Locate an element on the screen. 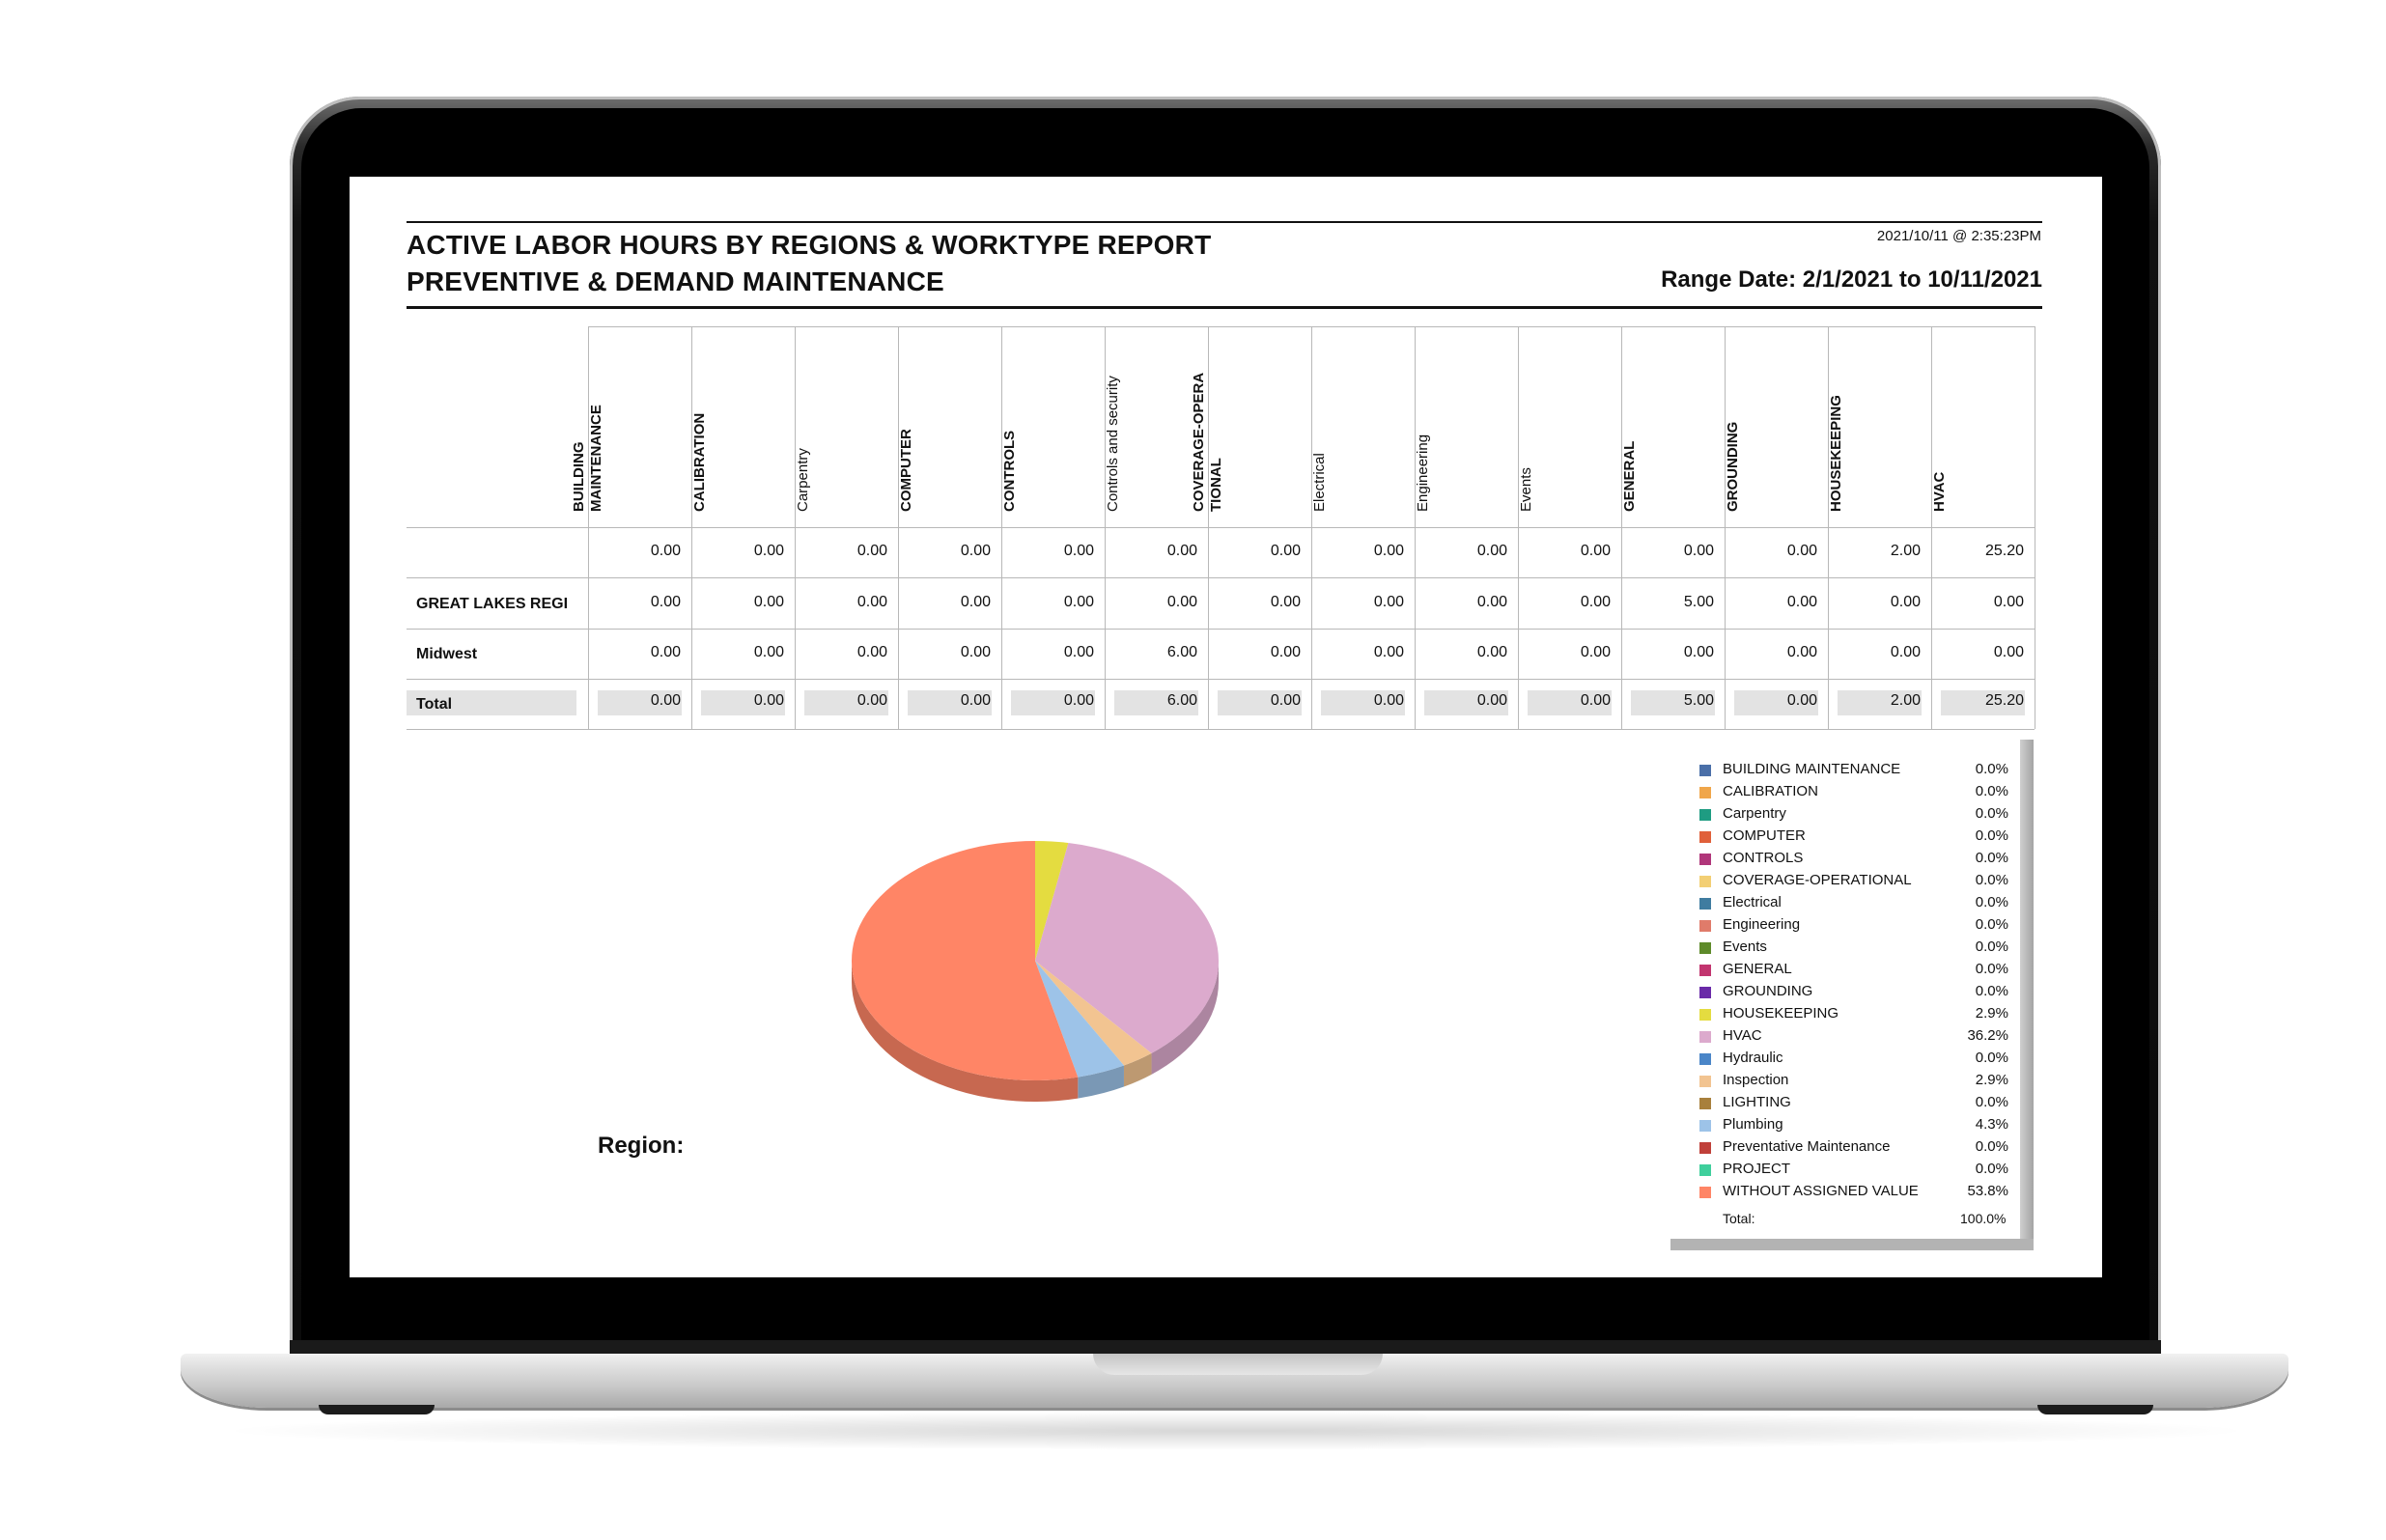 This screenshot has width=2386, height=1540. column-header-label: Carpentry is located at coordinates (803, 480).